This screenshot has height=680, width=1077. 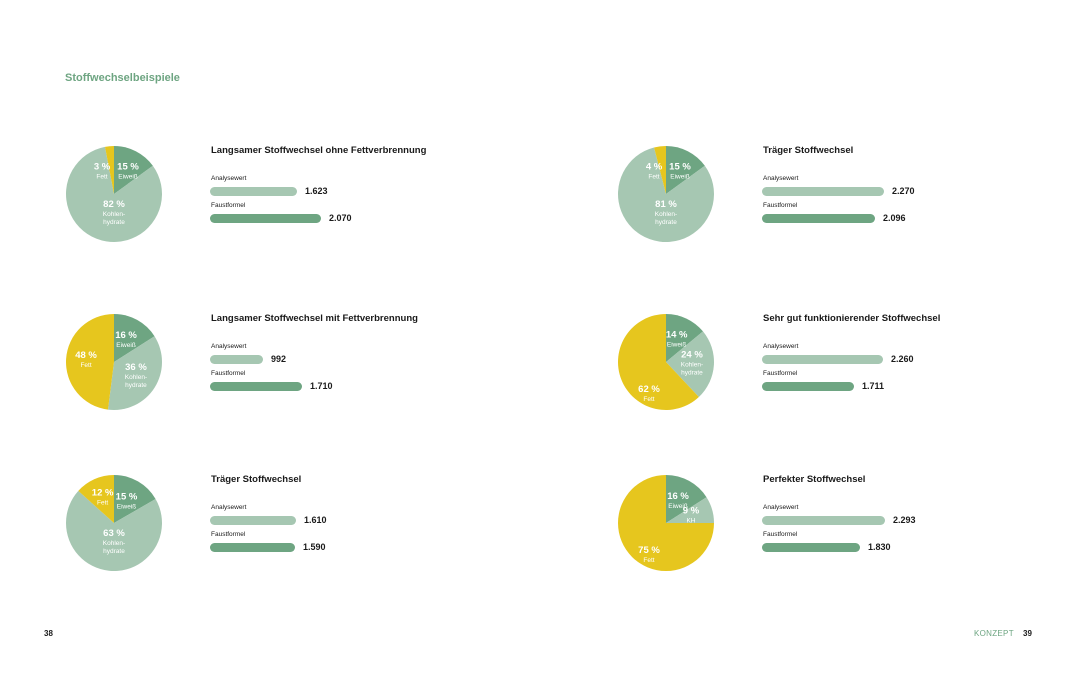 I want to click on pie-value-label: 9 %, so click(x=691, y=511).